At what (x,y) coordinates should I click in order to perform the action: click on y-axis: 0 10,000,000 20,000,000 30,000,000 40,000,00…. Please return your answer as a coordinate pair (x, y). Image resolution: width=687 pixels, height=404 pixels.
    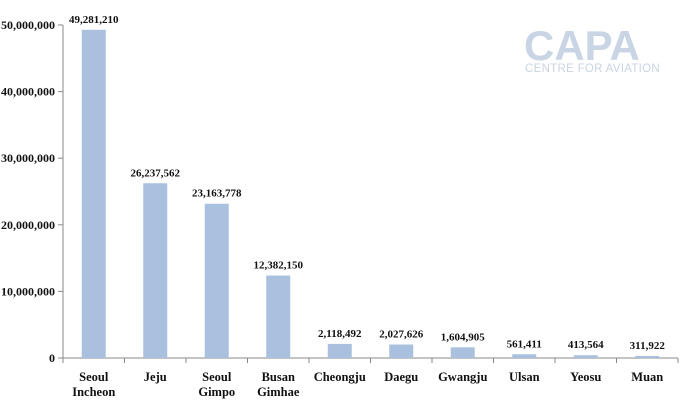
    Looking at the image, I should click on (32, 191).